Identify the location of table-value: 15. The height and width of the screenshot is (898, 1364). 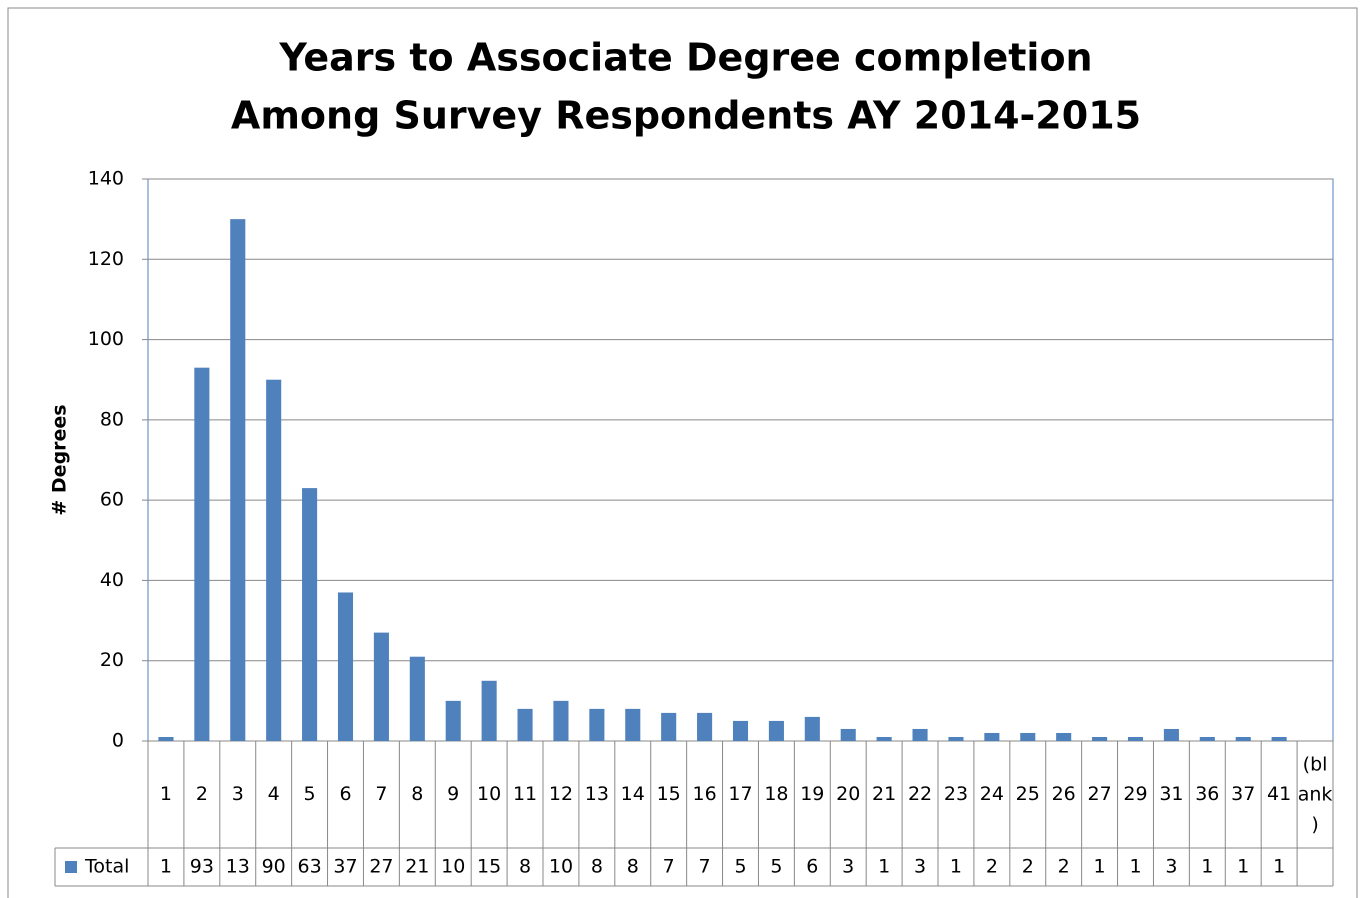
(489, 867).